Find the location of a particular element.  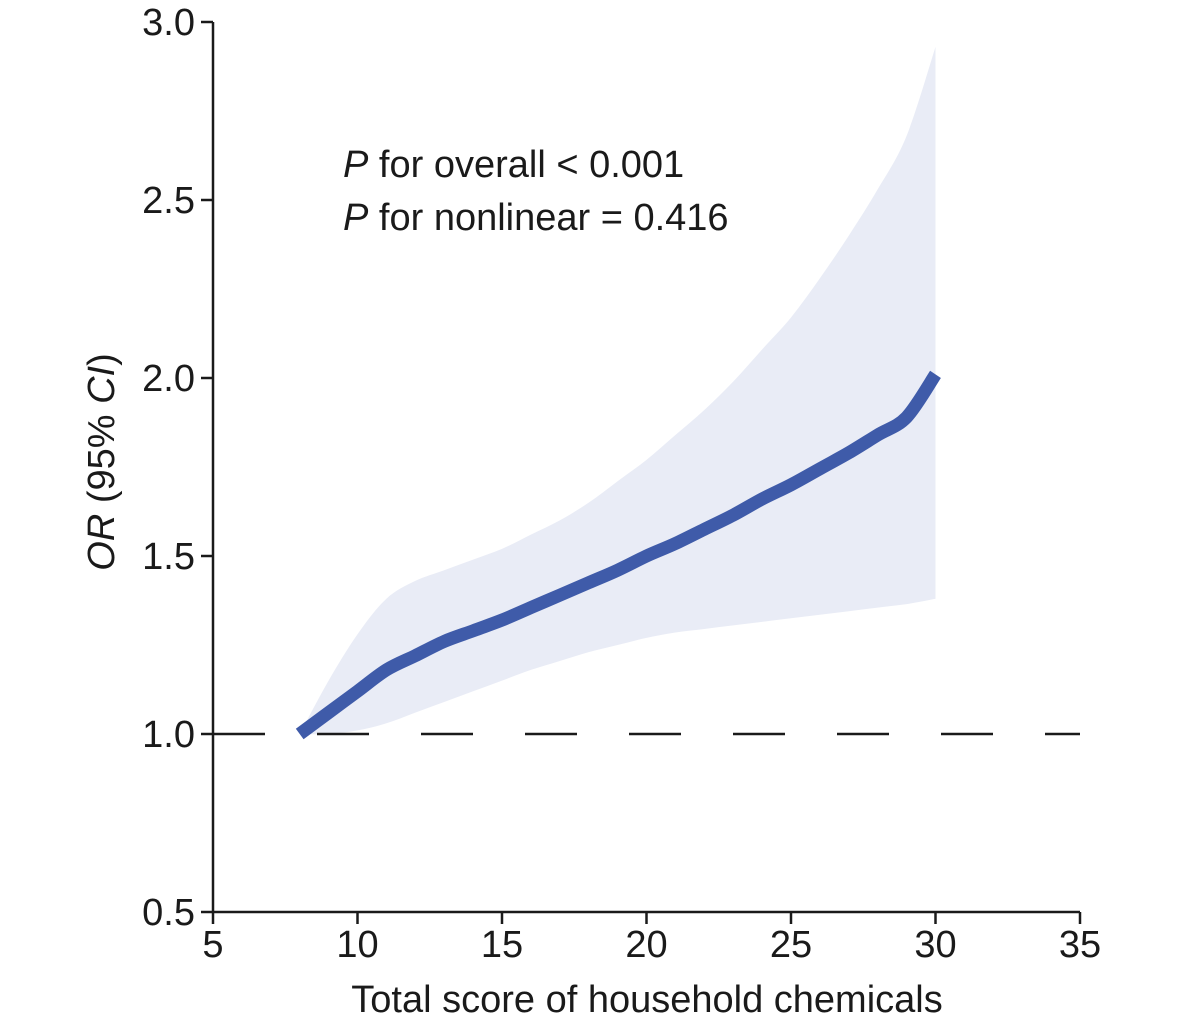

p-nonlinear-annotation: P for nonlinear = 0.416 is located at coordinates (536, 218).